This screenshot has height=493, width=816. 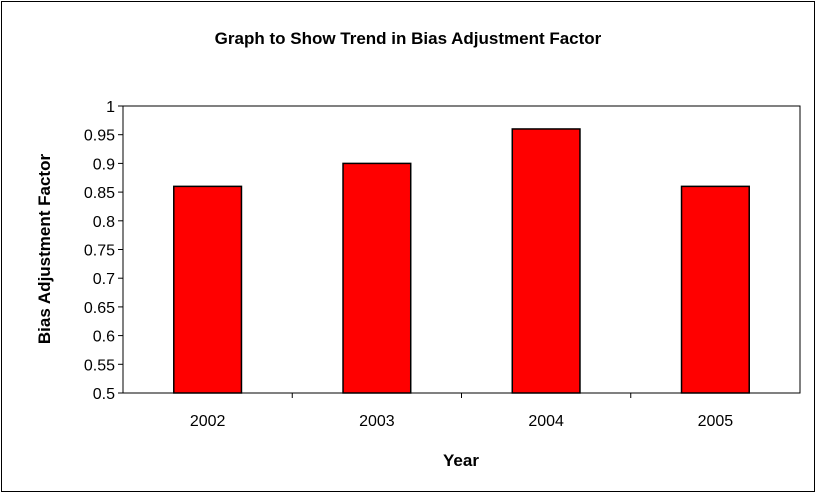 What do you see at coordinates (461, 411) in the screenshot?
I see `x-axis: 2002 2003 2004 2005` at bounding box center [461, 411].